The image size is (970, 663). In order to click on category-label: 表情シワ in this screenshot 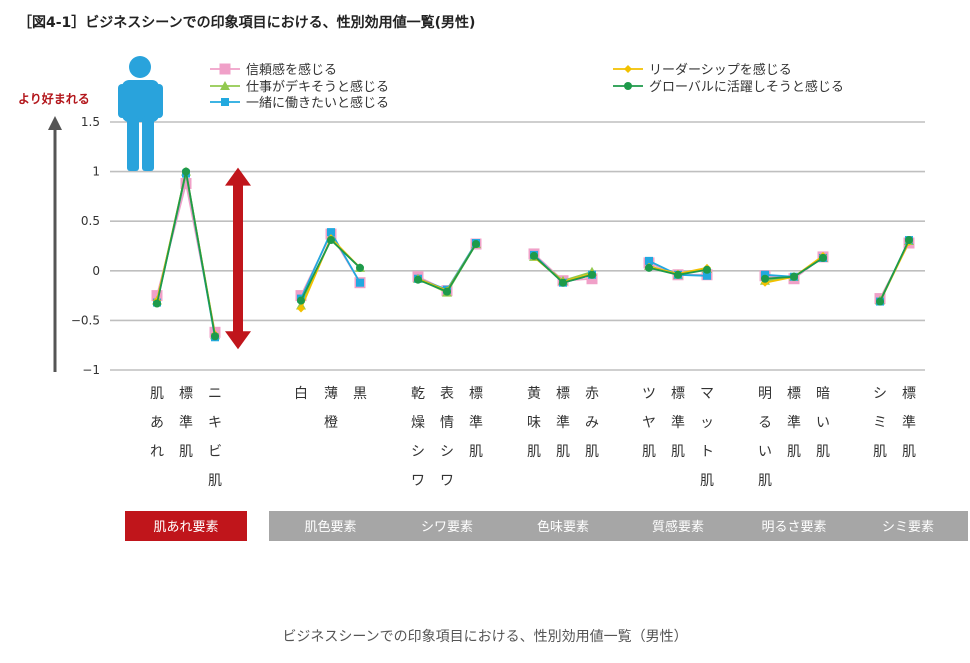, I will do `click(447, 437)`.